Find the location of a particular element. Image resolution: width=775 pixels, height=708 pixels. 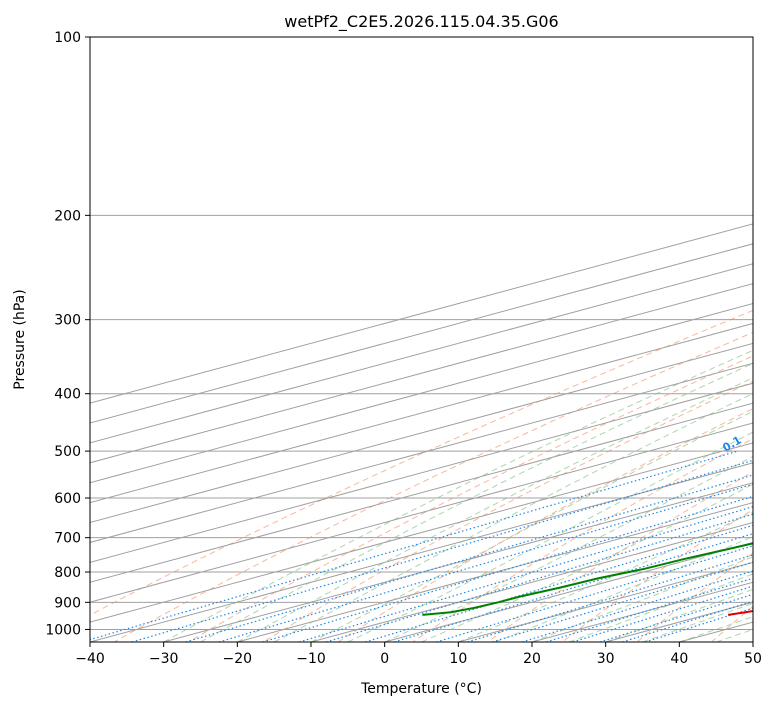

x-tick-label: −10 is located at coordinates (311, 659).